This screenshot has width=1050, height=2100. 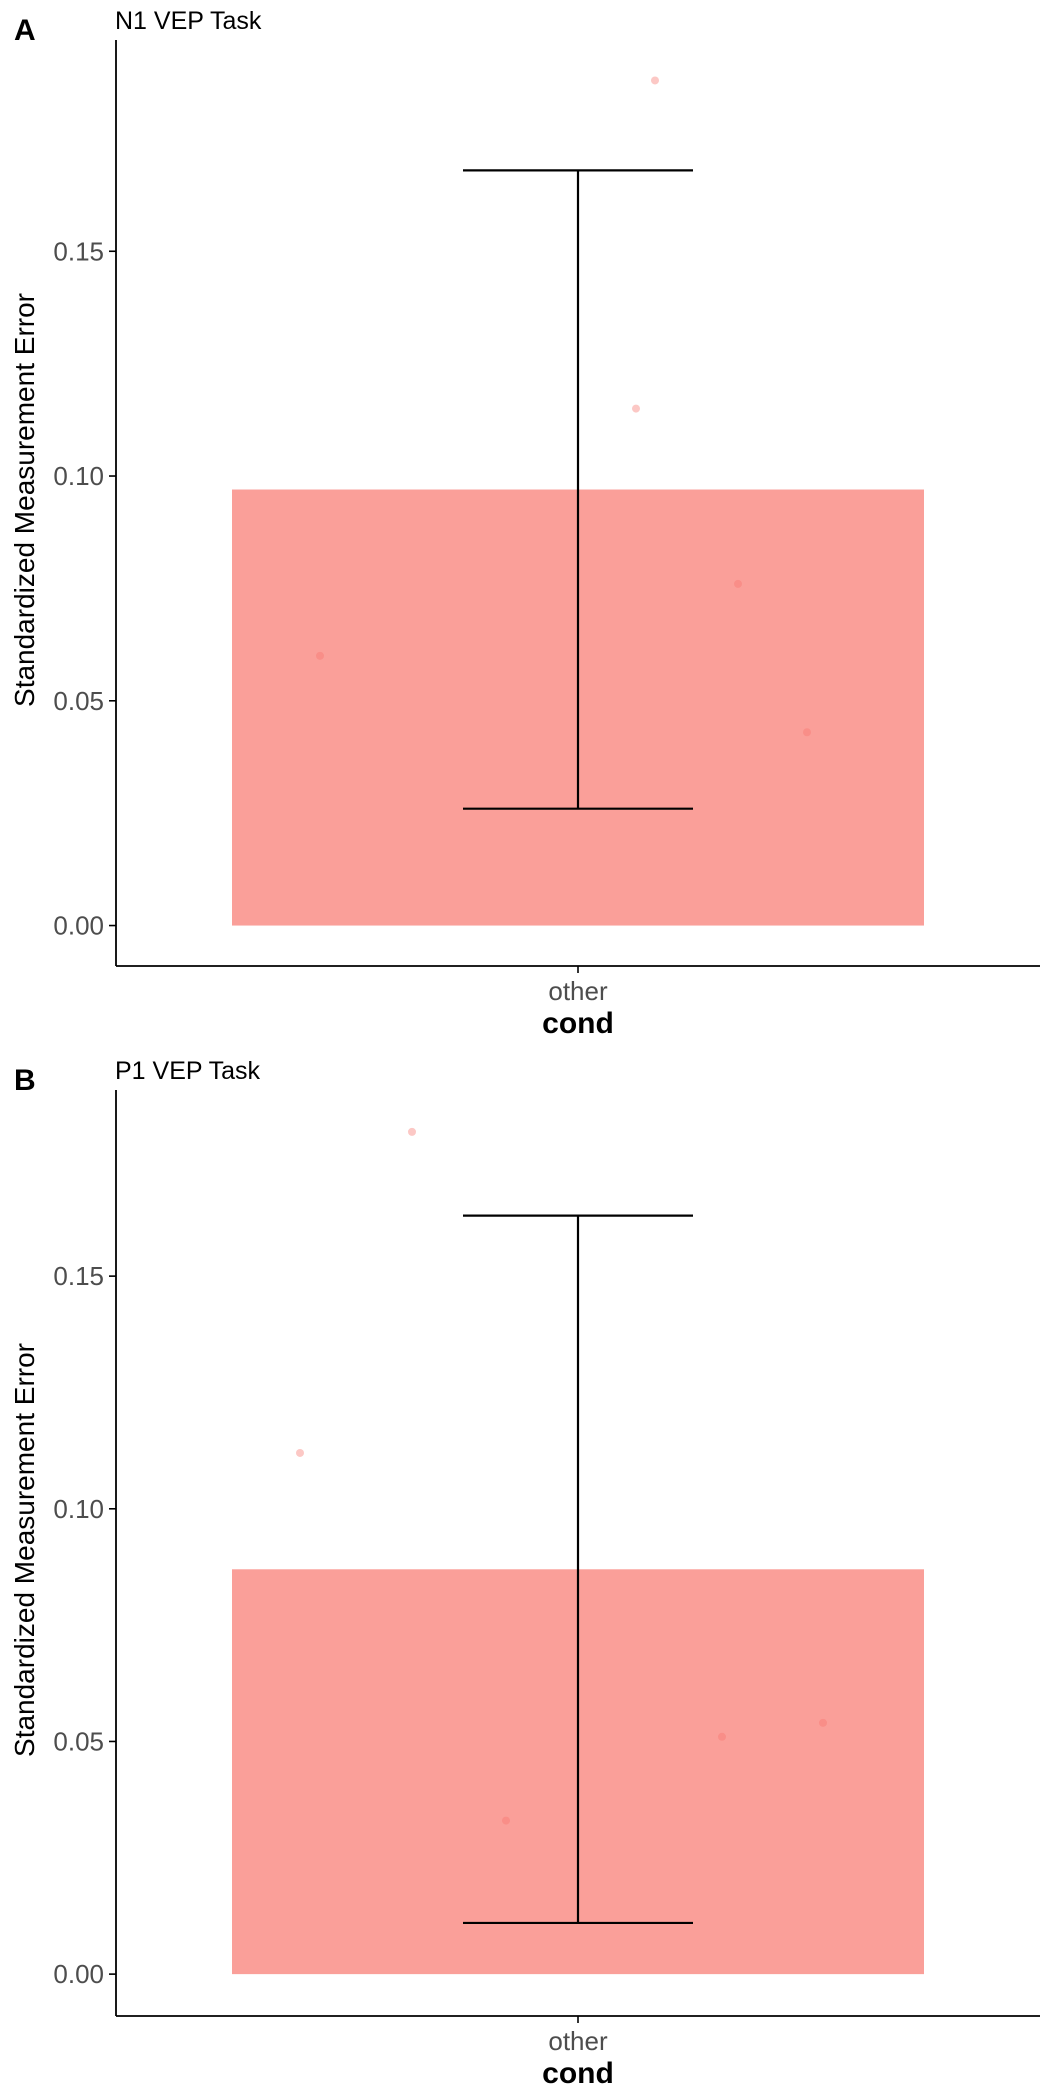 I want to click on panel-b-y-tick-label: 0.15, so click(x=78, y=1276).